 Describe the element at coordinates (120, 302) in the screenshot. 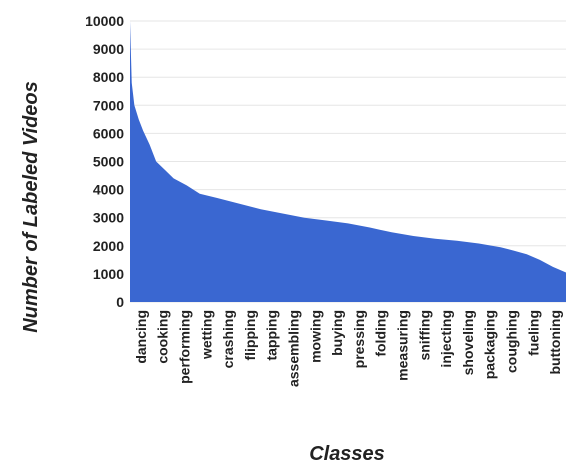

I see `y-tick-label: 0` at that location.